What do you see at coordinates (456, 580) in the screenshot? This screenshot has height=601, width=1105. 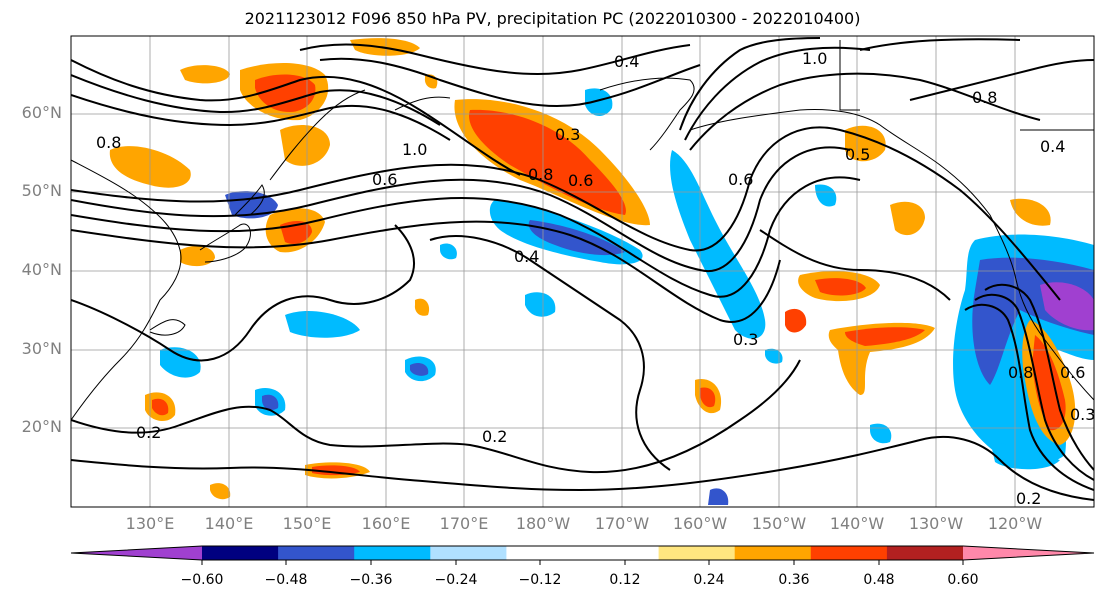 I see `colorbar-tick-label: −0.24` at bounding box center [456, 580].